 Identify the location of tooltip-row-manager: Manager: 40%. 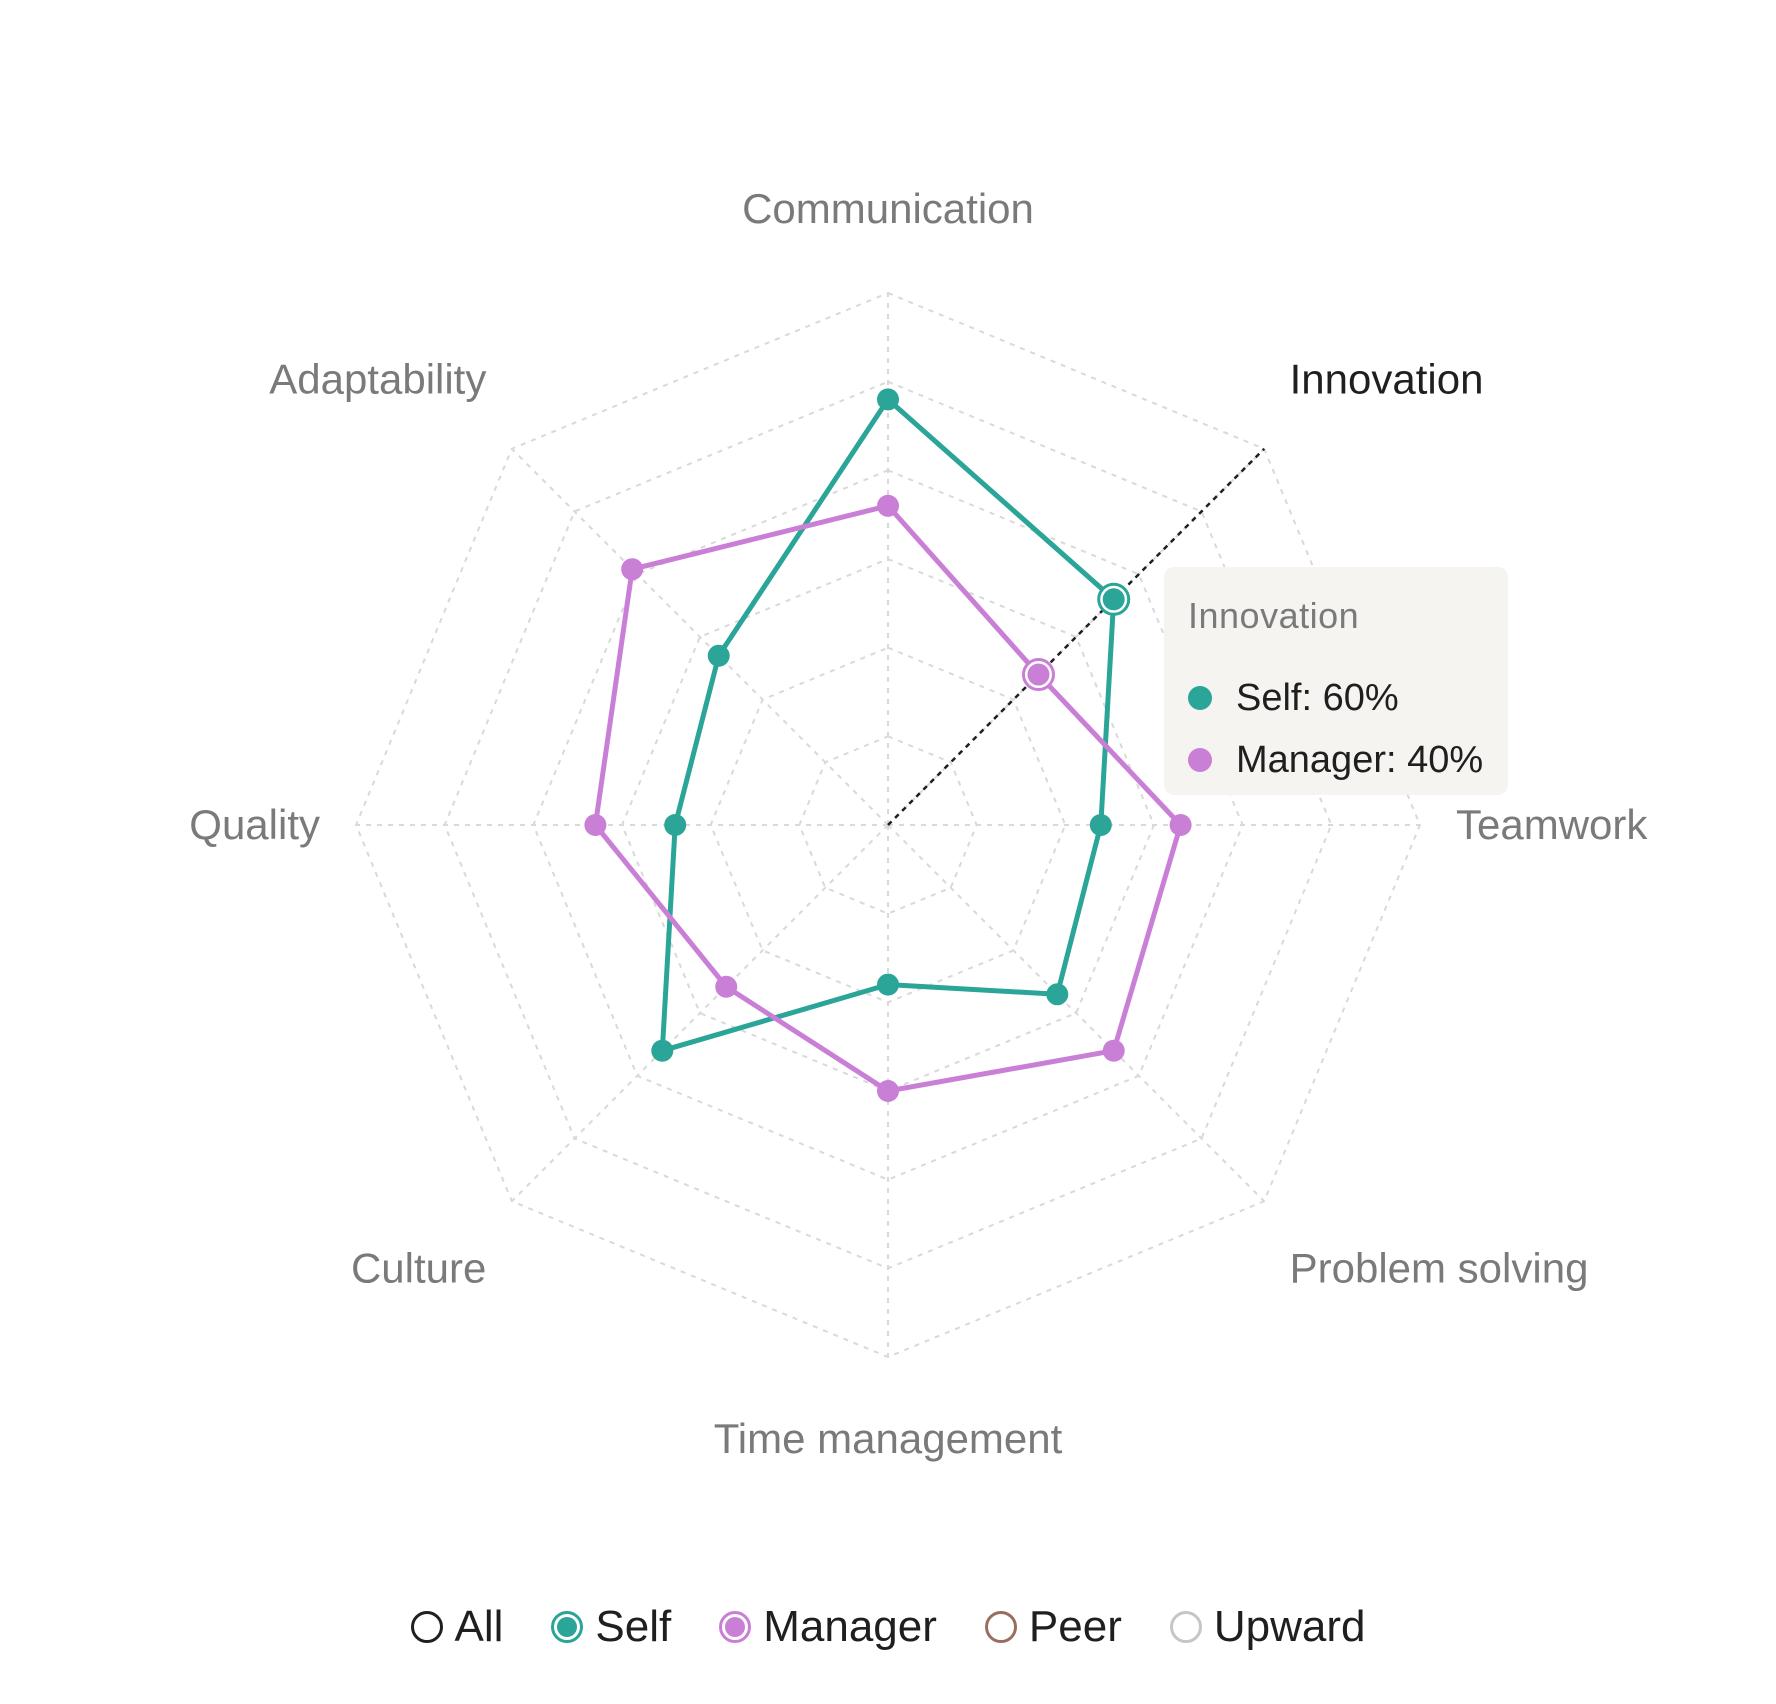
(1336, 760).